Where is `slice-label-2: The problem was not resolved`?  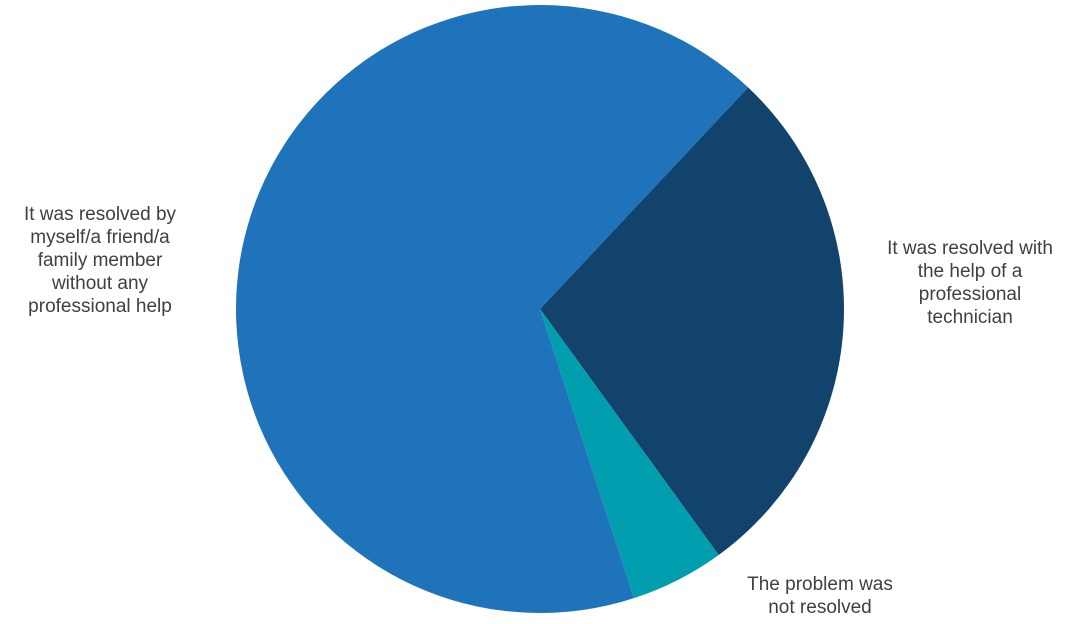 slice-label-2: The problem was not resolved is located at coordinates (820, 596).